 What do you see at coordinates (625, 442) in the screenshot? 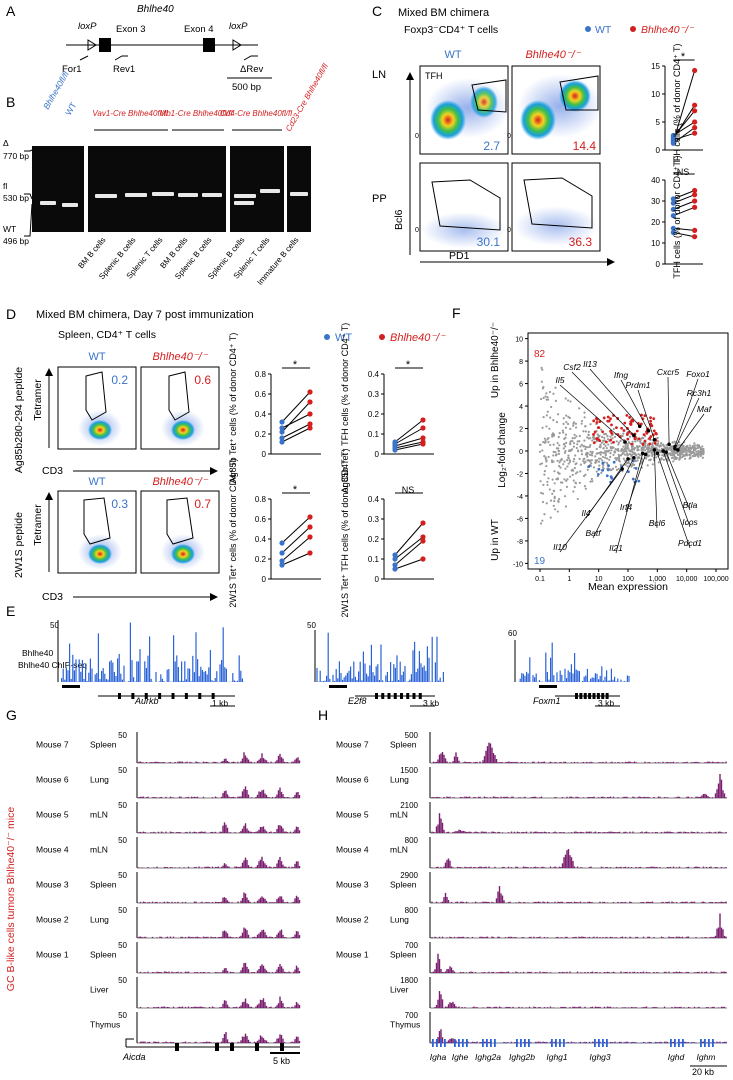
I see `gene-point` at bounding box center [625, 442].